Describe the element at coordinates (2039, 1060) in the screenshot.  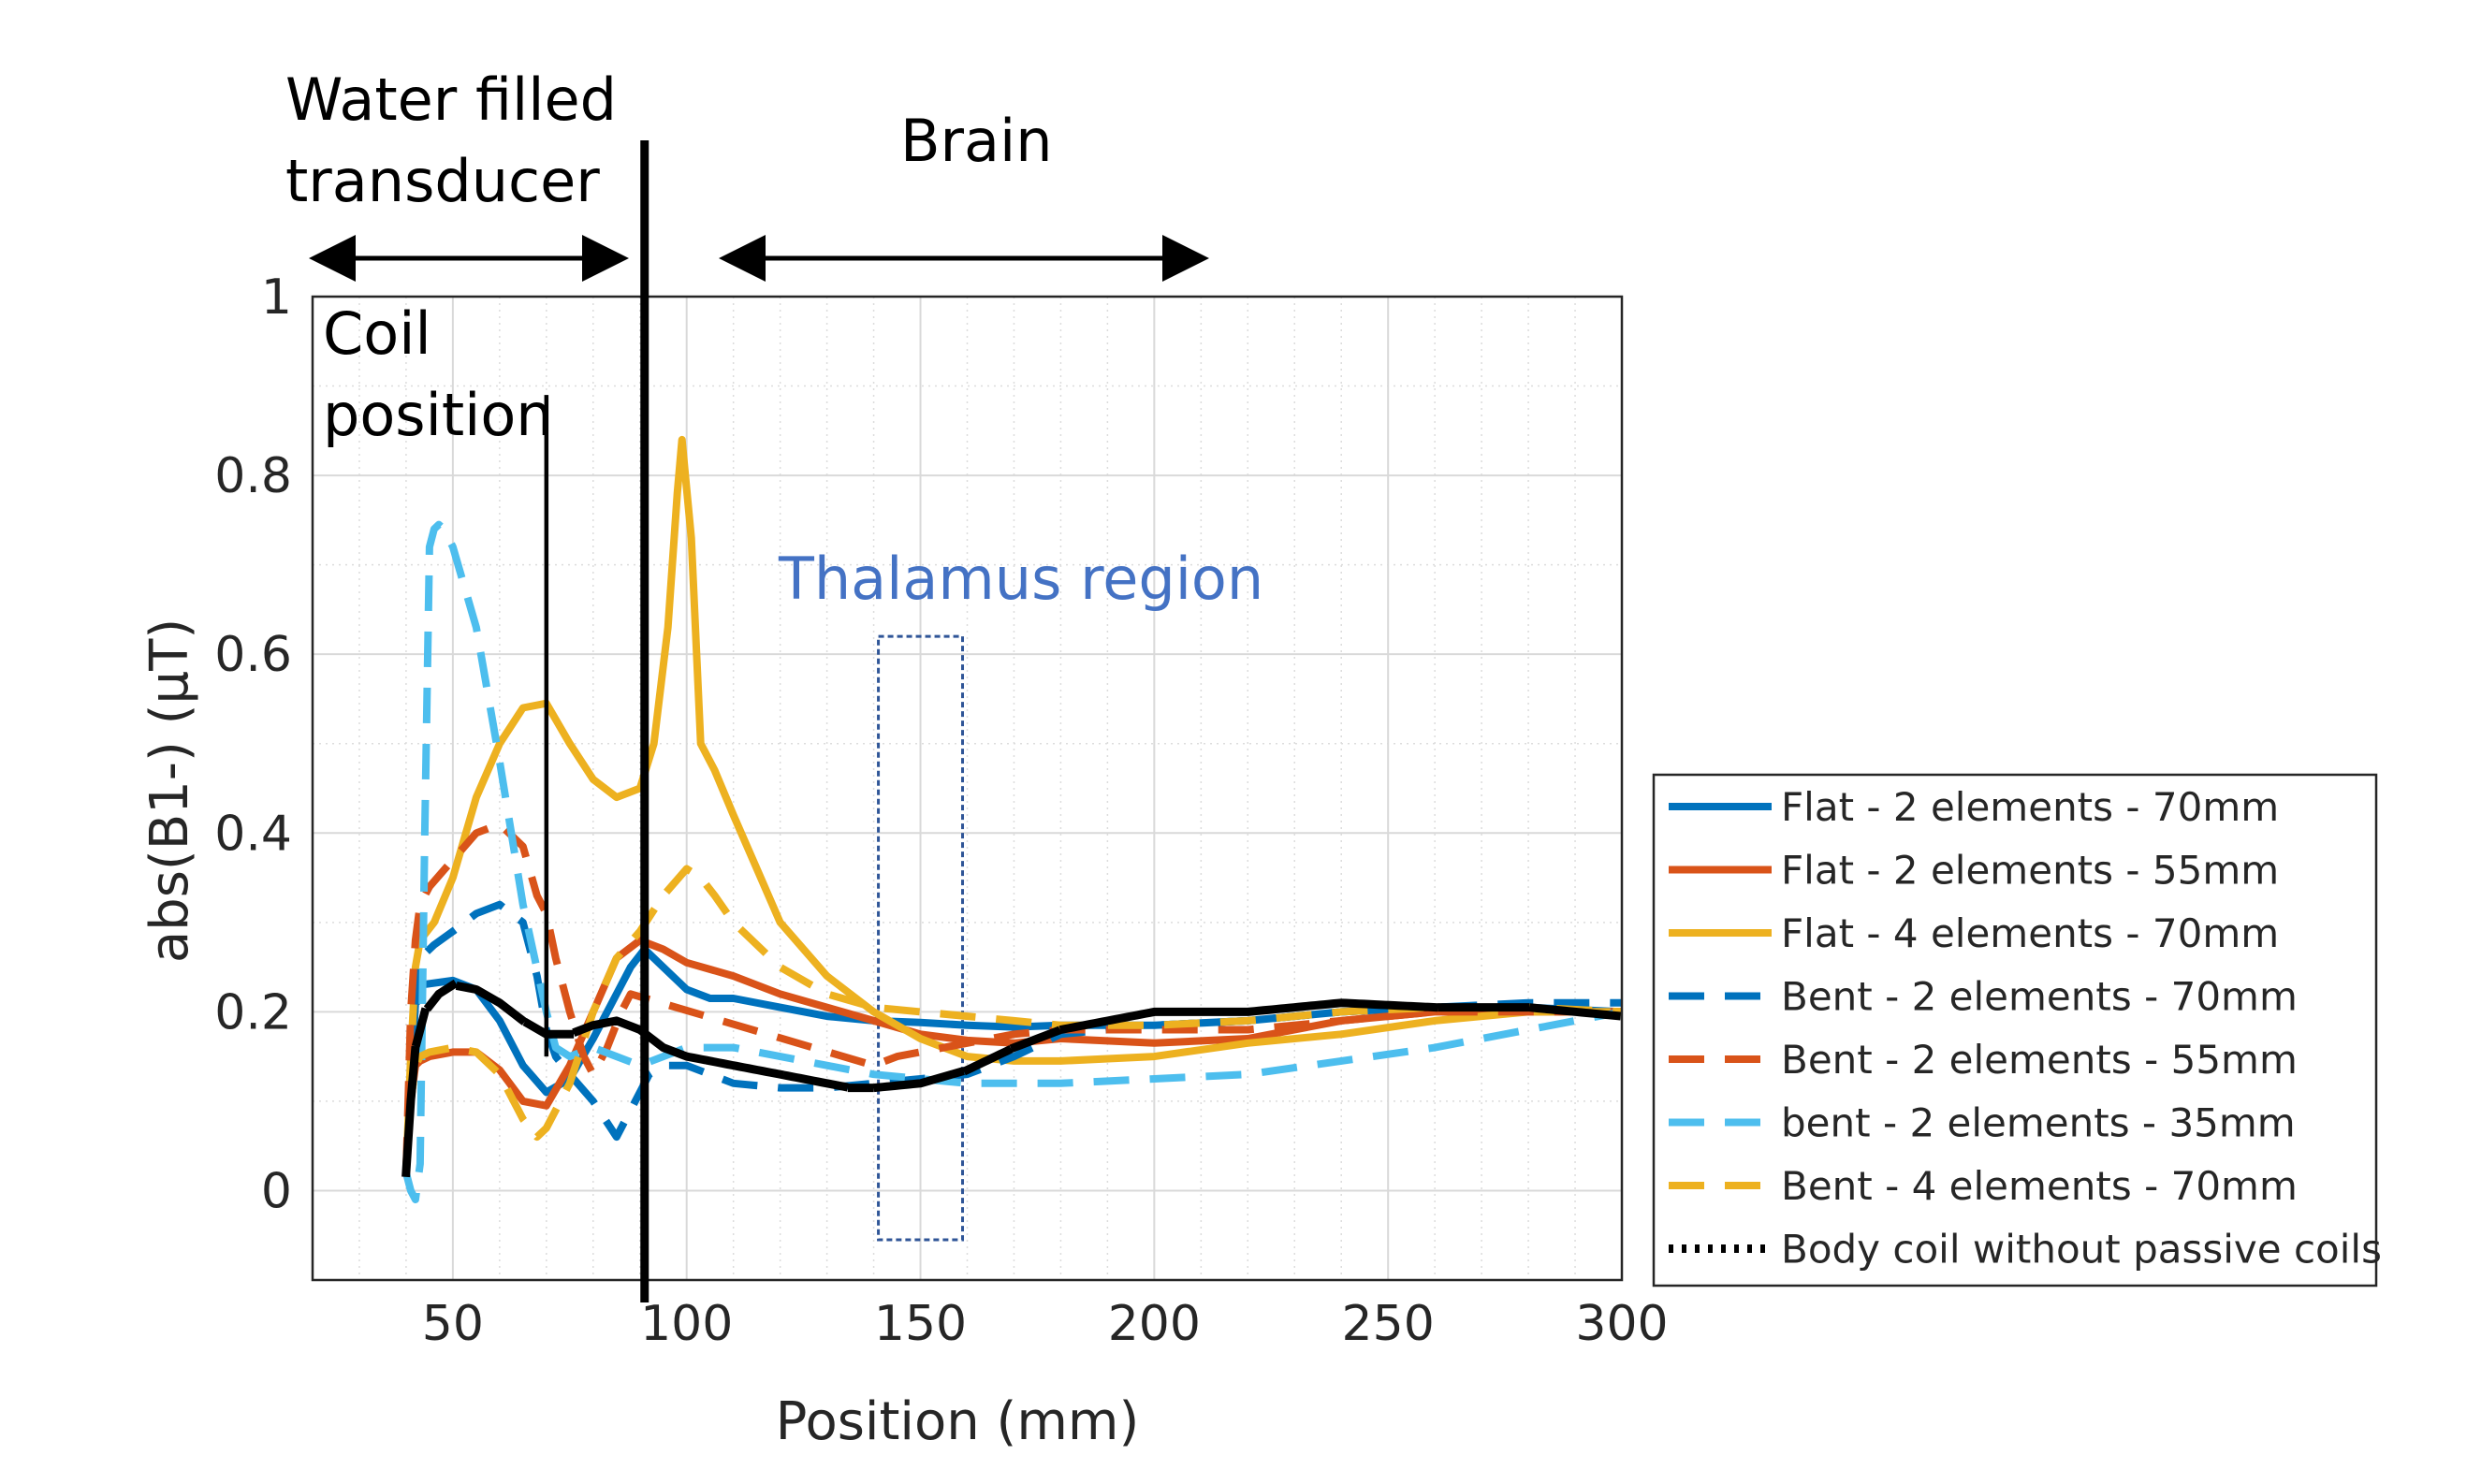
I see `legend-label-5: Bent - 2 elements - 55mm` at that location.